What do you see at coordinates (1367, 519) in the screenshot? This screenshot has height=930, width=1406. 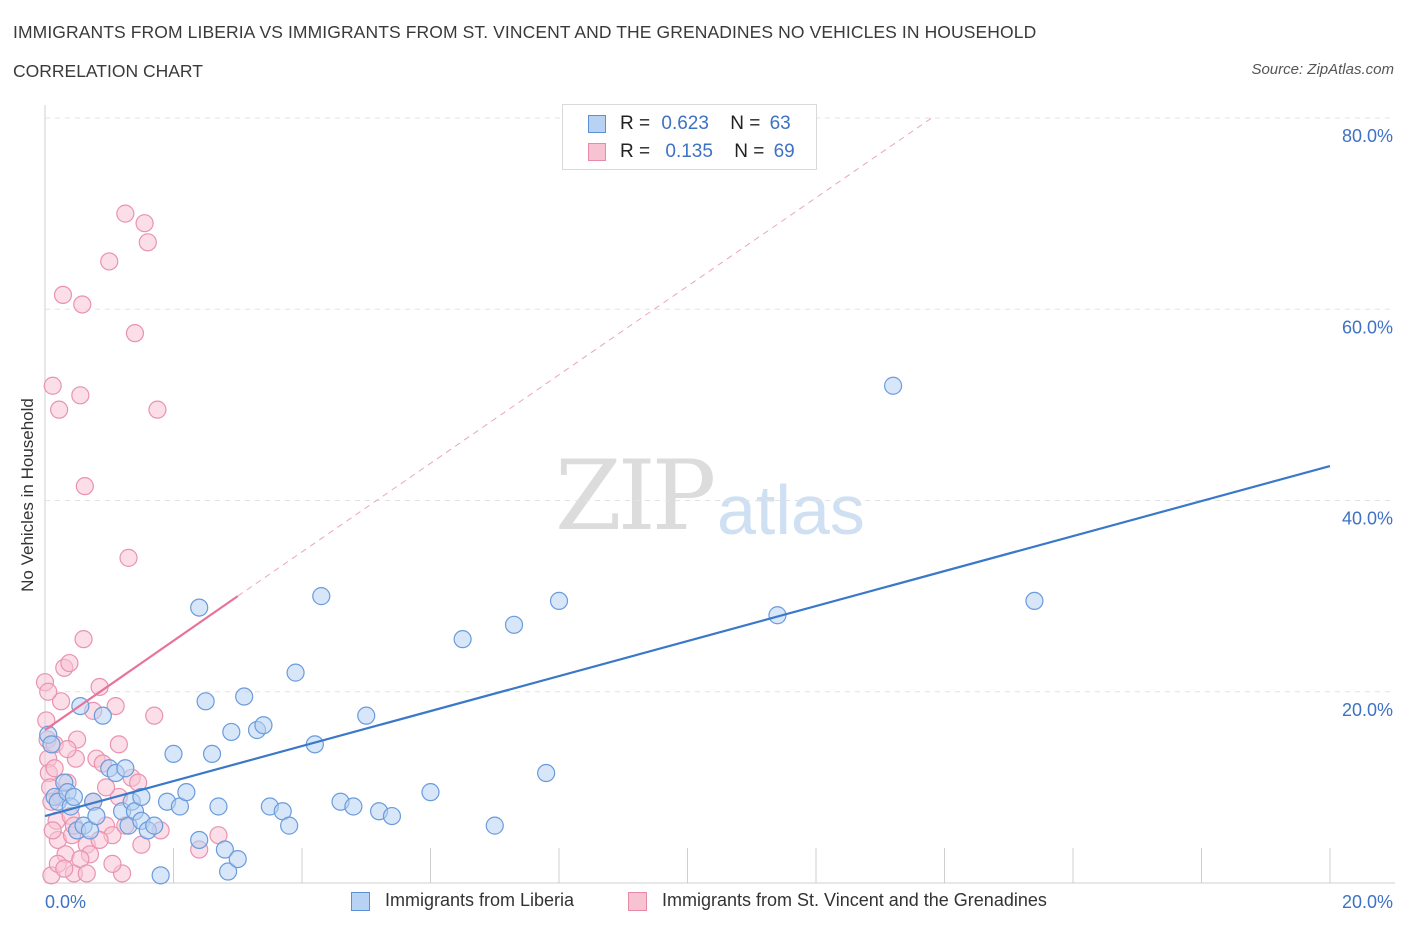 I see `y-tick-label: 40.0%` at bounding box center [1367, 519].